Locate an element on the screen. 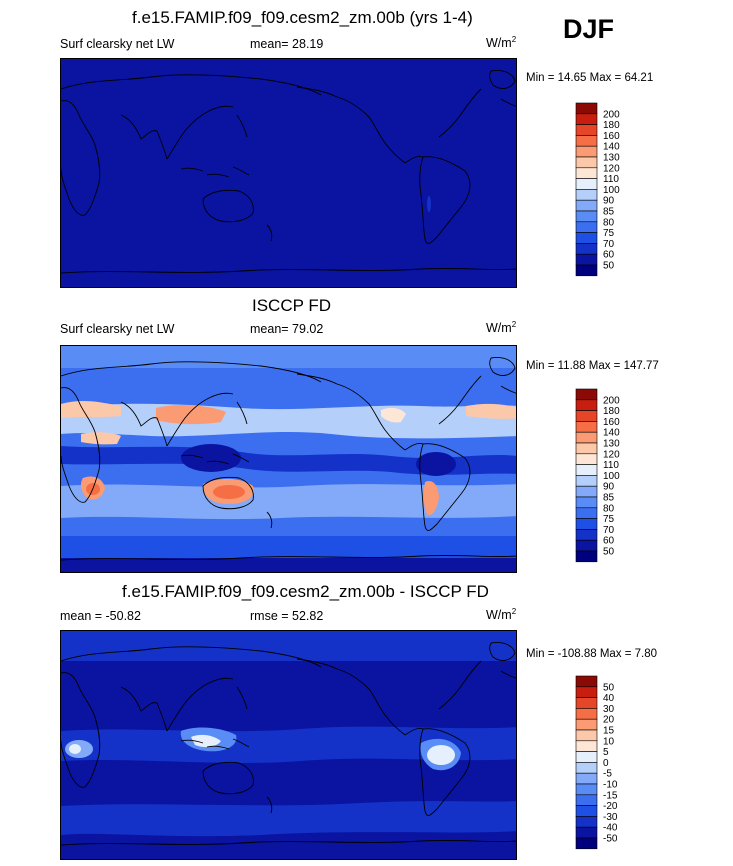 The height and width of the screenshot is (866, 733). panel3-amazon-core is located at coordinates (441, 755).